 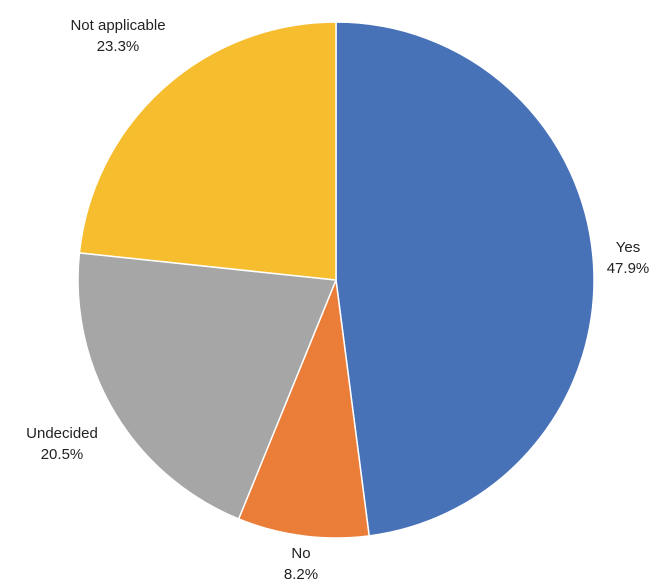 What do you see at coordinates (62, 454) in the screenshot?
I see `slice-value-undecided: 20.5%` at bounding box center [62, 454].